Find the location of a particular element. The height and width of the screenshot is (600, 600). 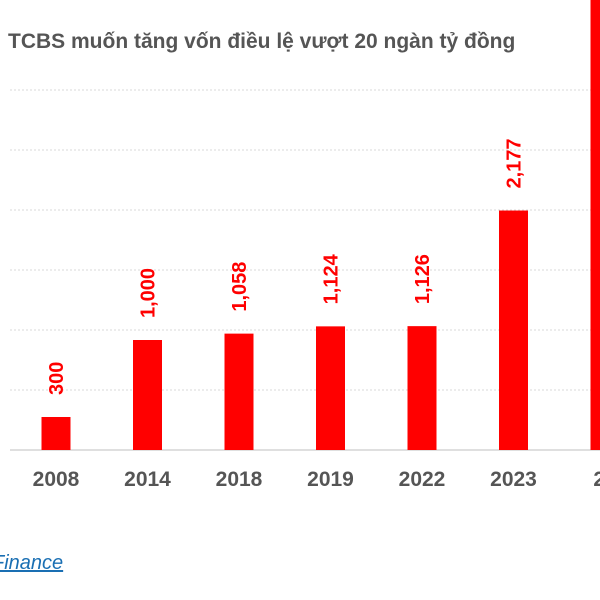

data-label-2019: 1,124 is located at coordinates (332, 278).